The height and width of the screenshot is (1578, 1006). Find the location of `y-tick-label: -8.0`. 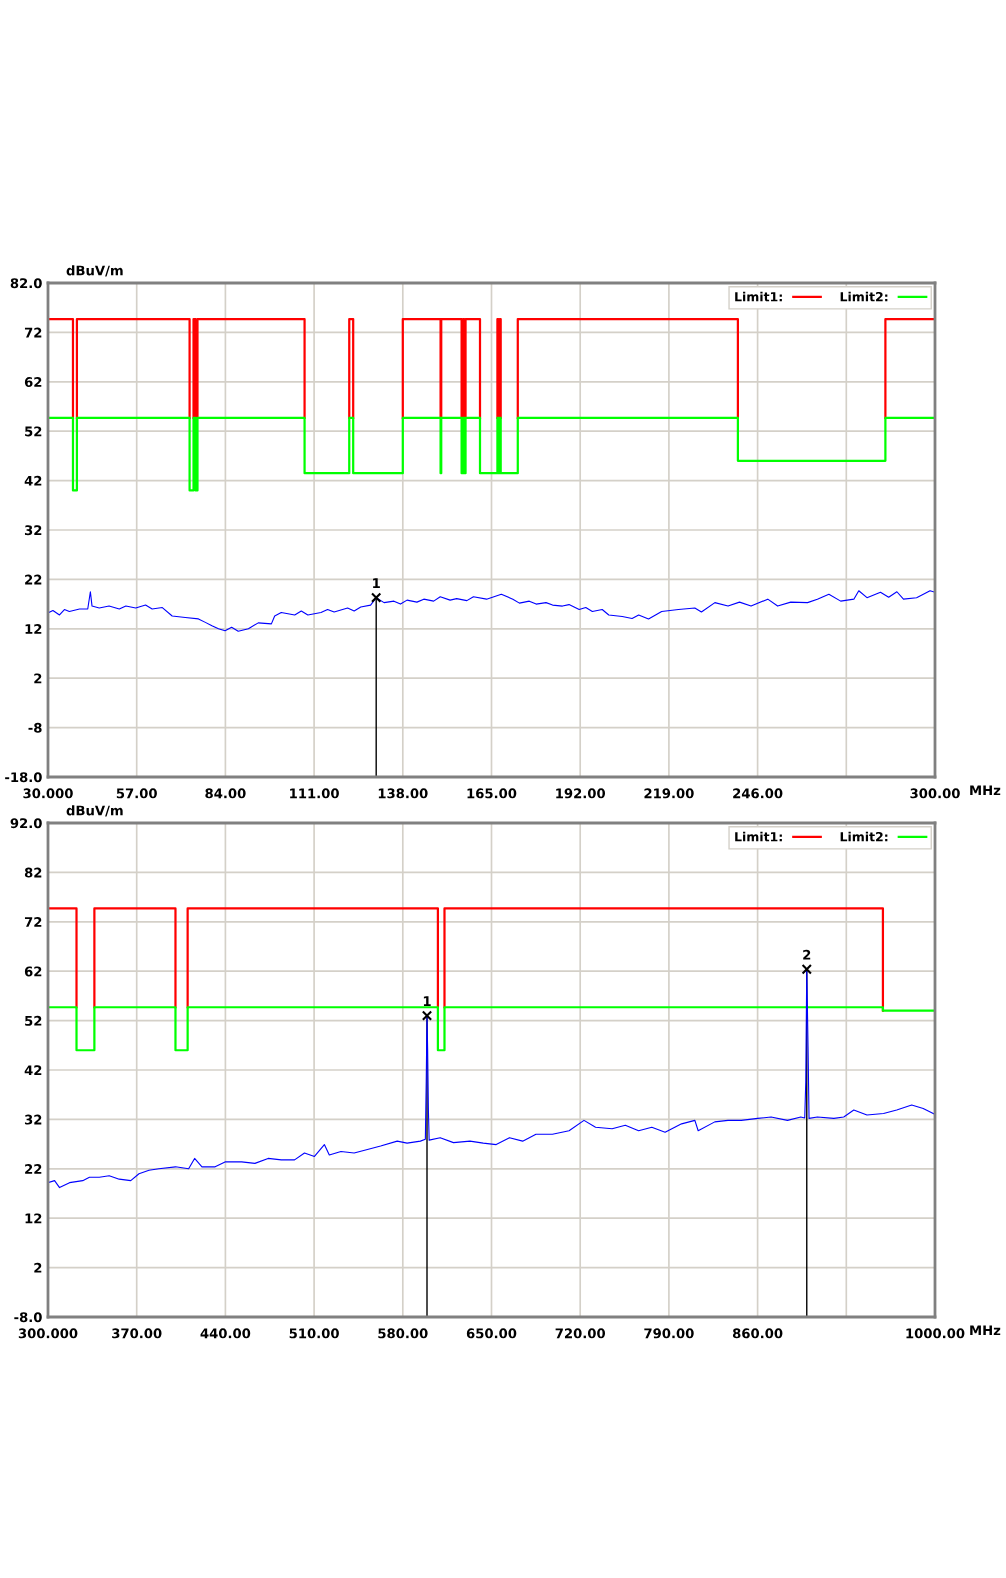

y-tick-label: -8.0 is located at coordinates (28, 1317).